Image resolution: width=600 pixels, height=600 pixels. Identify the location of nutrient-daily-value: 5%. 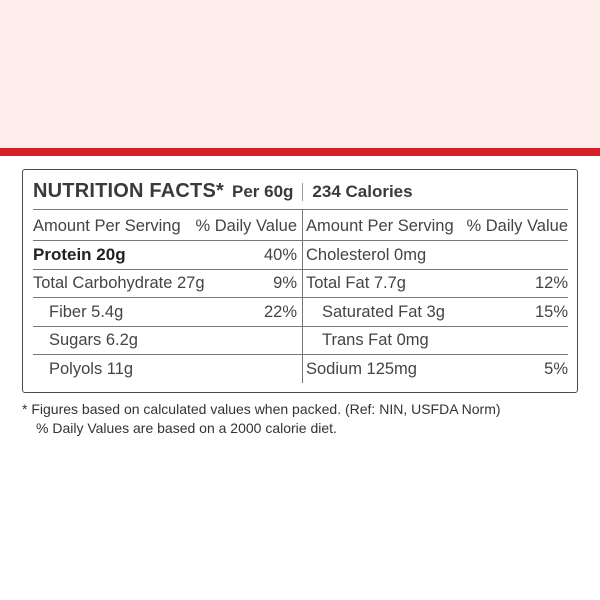
(556, 369).